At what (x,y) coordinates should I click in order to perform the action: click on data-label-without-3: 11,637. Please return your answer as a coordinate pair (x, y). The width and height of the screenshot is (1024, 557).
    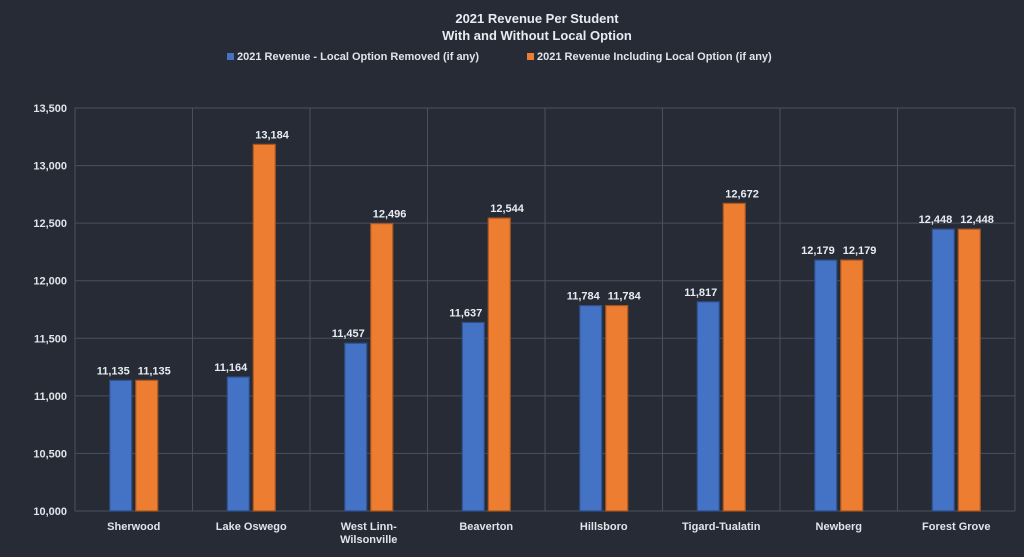
    Looking at the image, I should click on (465, 314).